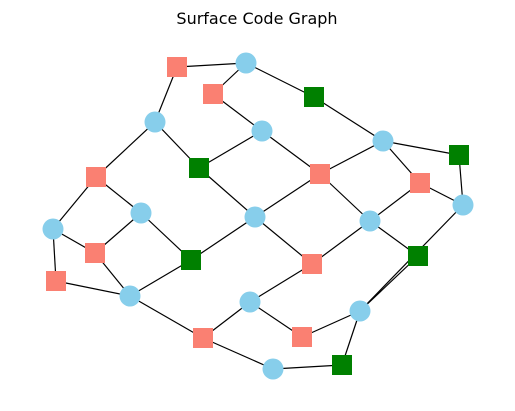 The image size is (515, 411). I want to click on edge-d9-x9, so click(166, 317).